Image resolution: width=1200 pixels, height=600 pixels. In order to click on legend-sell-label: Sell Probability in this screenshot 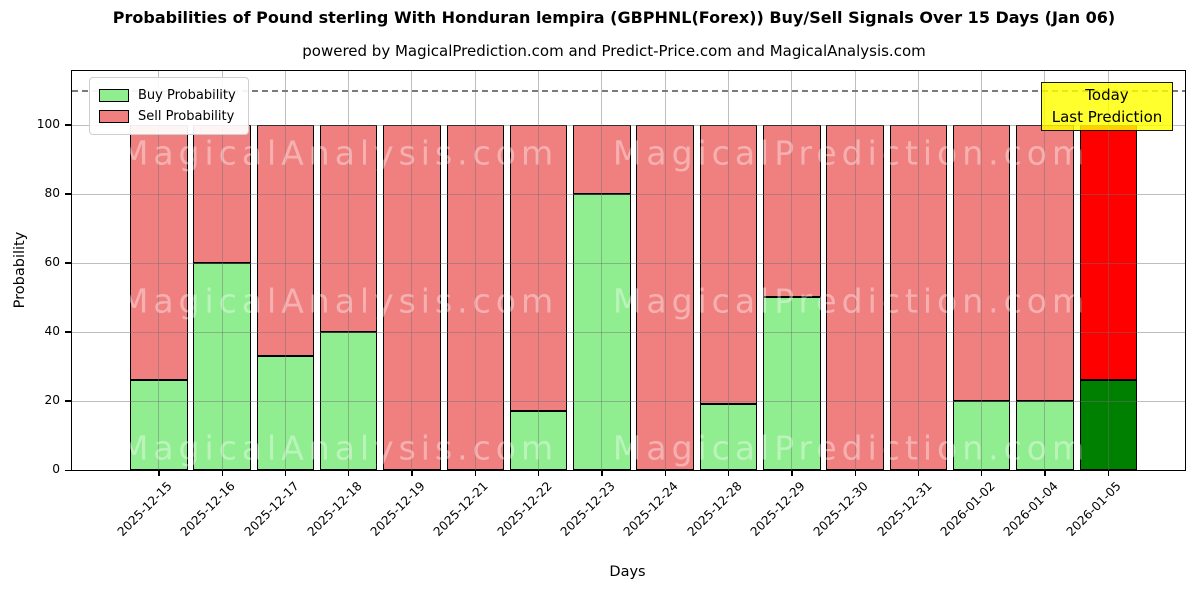, I will do `click(186, 116)`.